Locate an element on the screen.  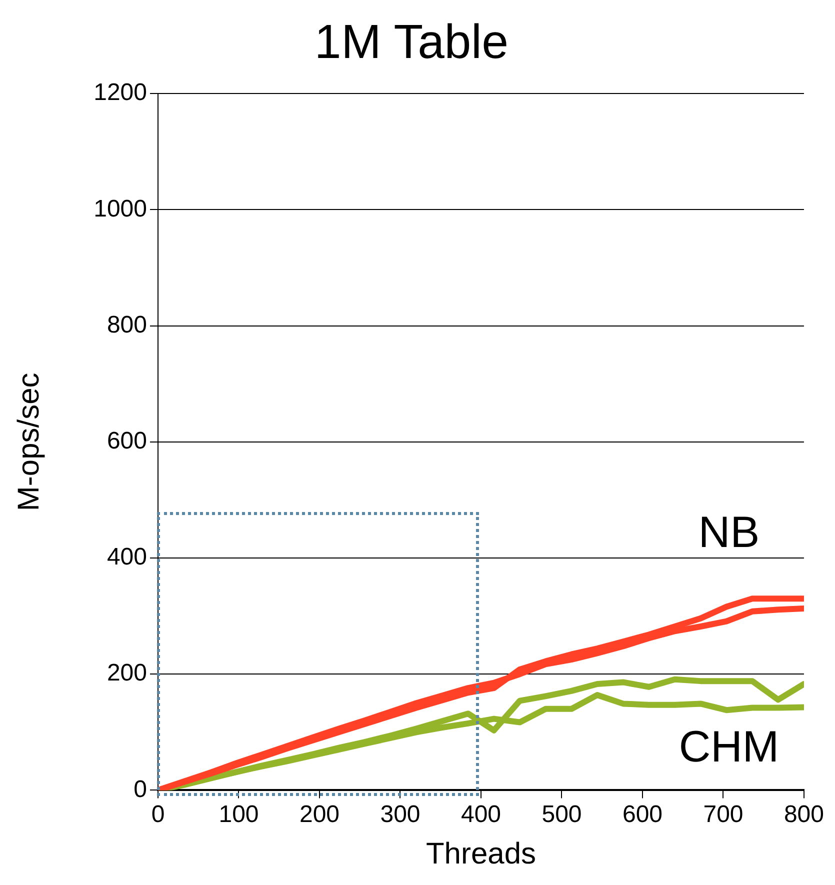
x-tick-label: 0 is located at coordinates (158, 814).